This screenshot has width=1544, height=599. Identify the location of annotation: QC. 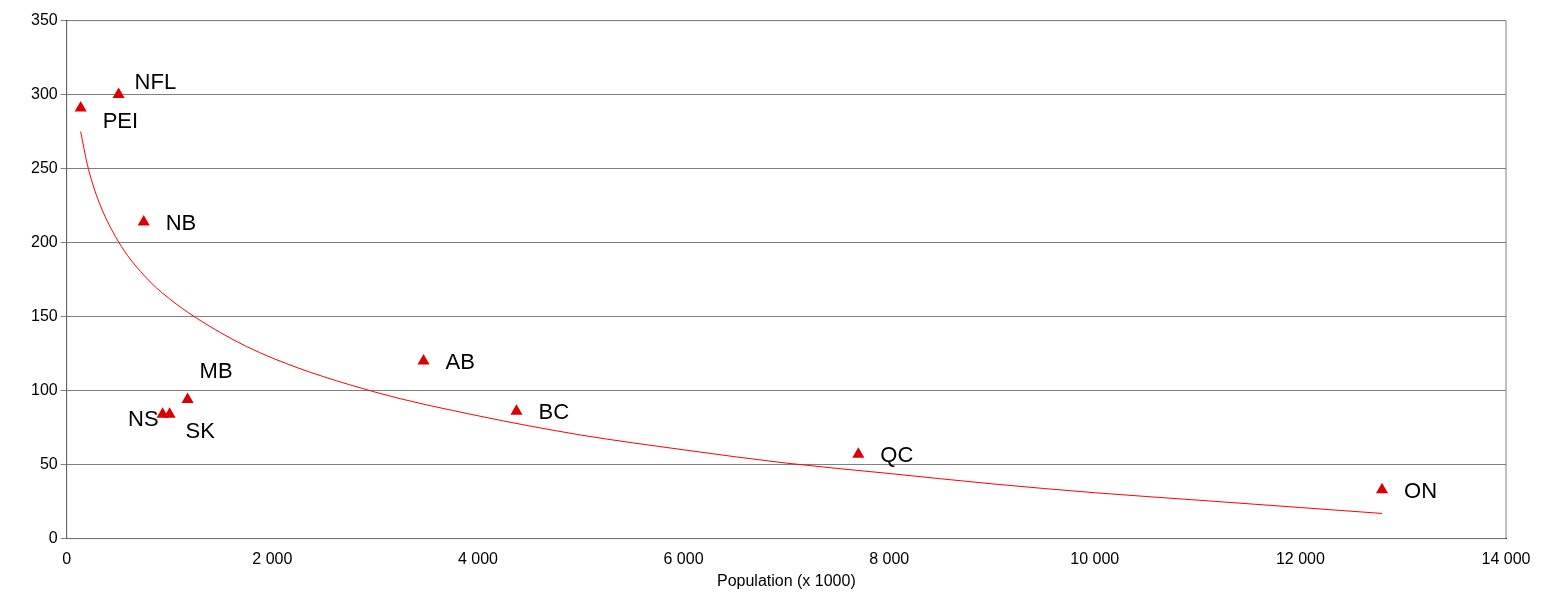
(897, 455).